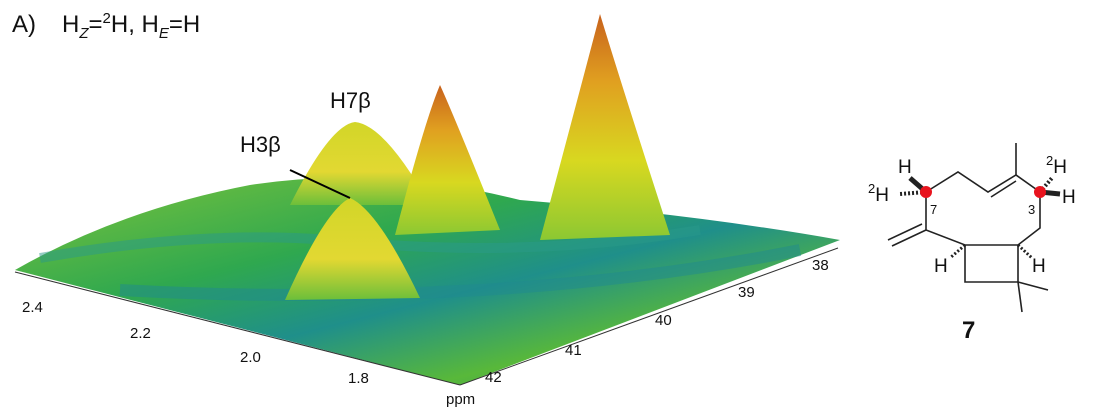 The image size is (1093, 413). Describe the element at coordinates (663, 320) in the screenshot. I see `tick-label: 40` at that location.